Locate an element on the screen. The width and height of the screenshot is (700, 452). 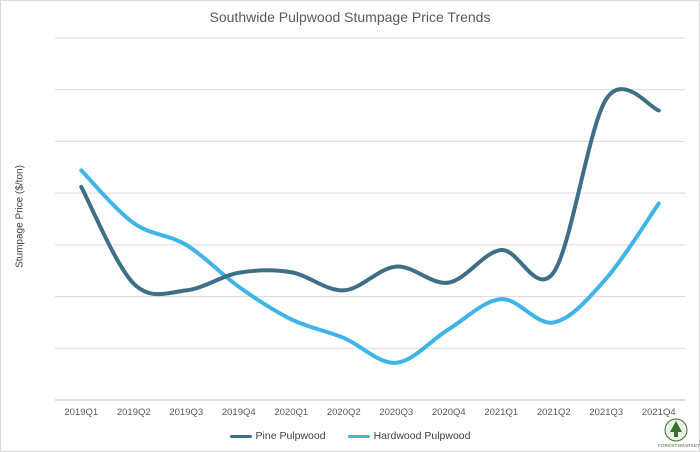
legend: Pine Pulpwood Hardwood Pulpwood is located at coordinates (350, 436).